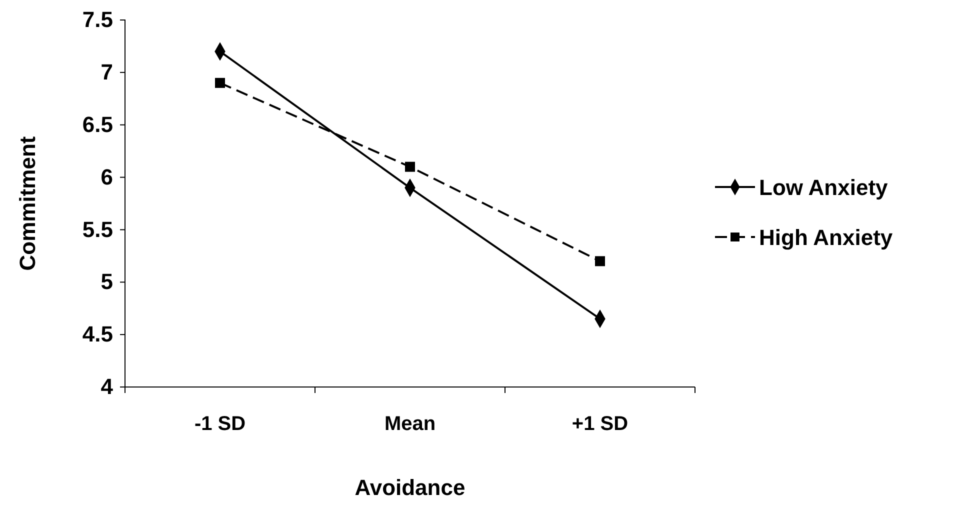  I want to click on y-tick-label: 6, so click(106, 177).